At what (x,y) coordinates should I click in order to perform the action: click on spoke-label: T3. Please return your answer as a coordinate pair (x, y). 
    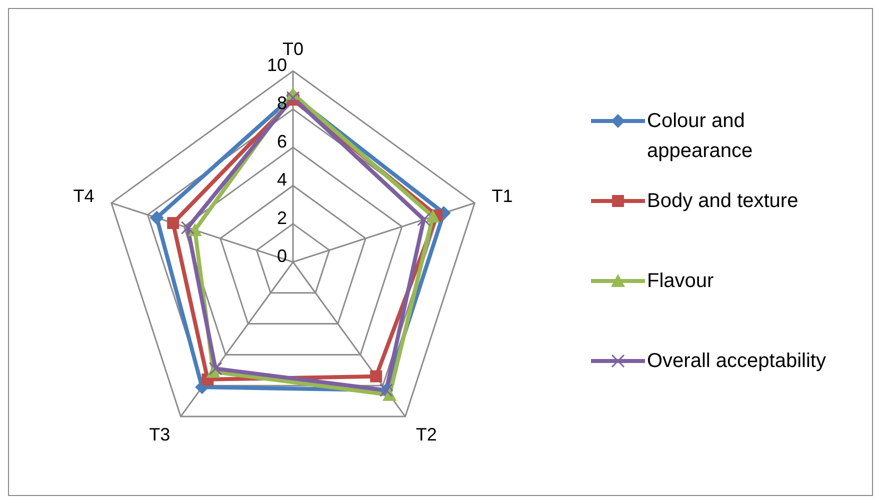
    Looking at the image, I should click on (159, 434).